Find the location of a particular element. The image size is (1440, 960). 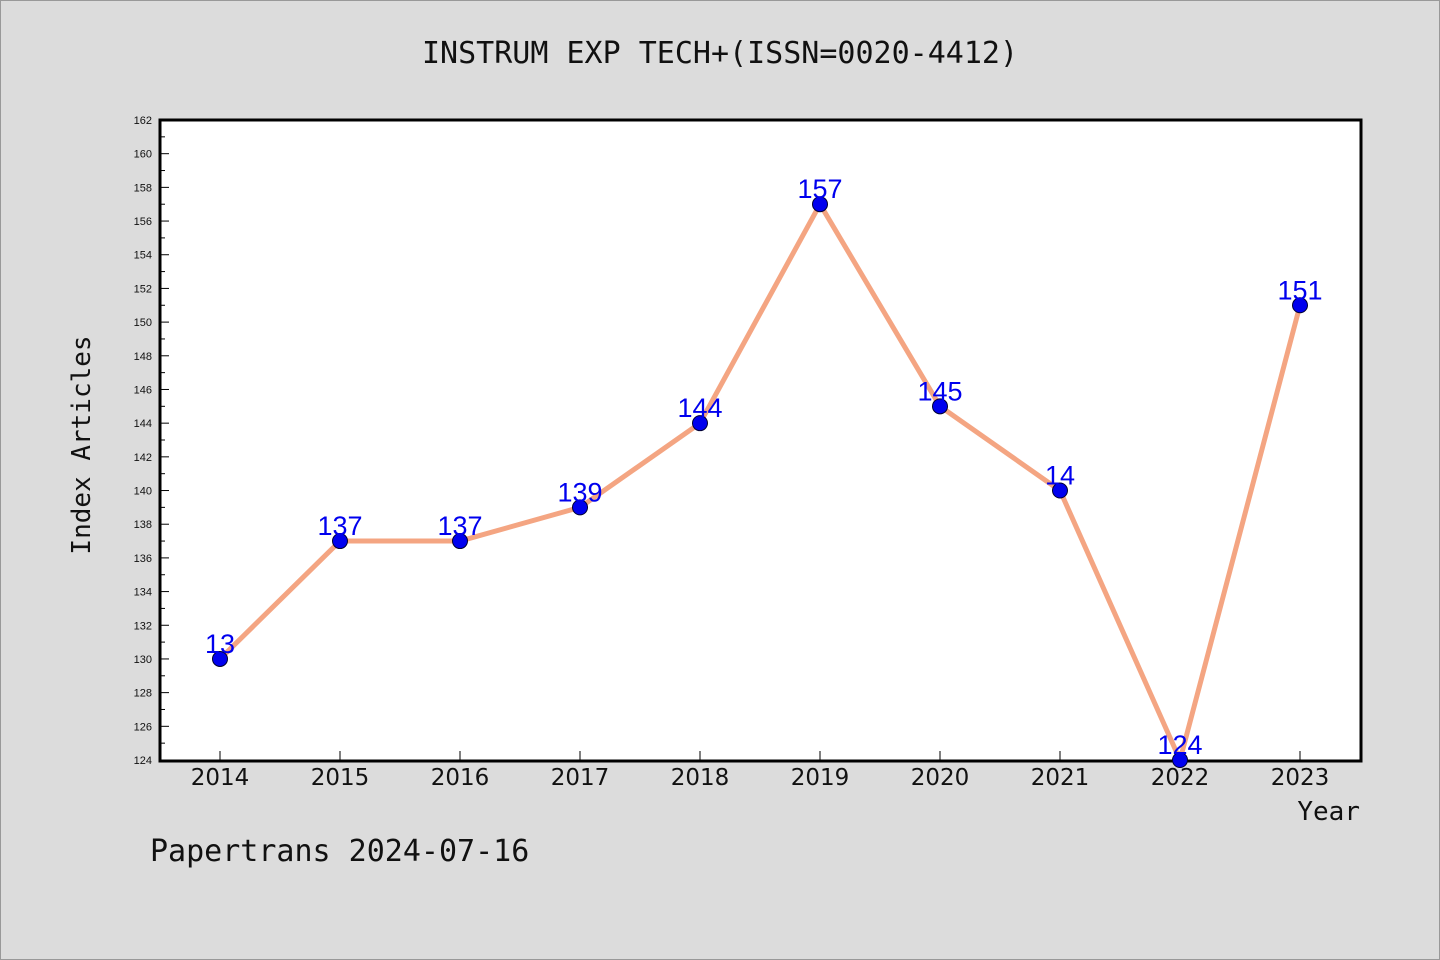

footer-note: Papertrans 2024-07-16 is located at coordinates (340, 851).